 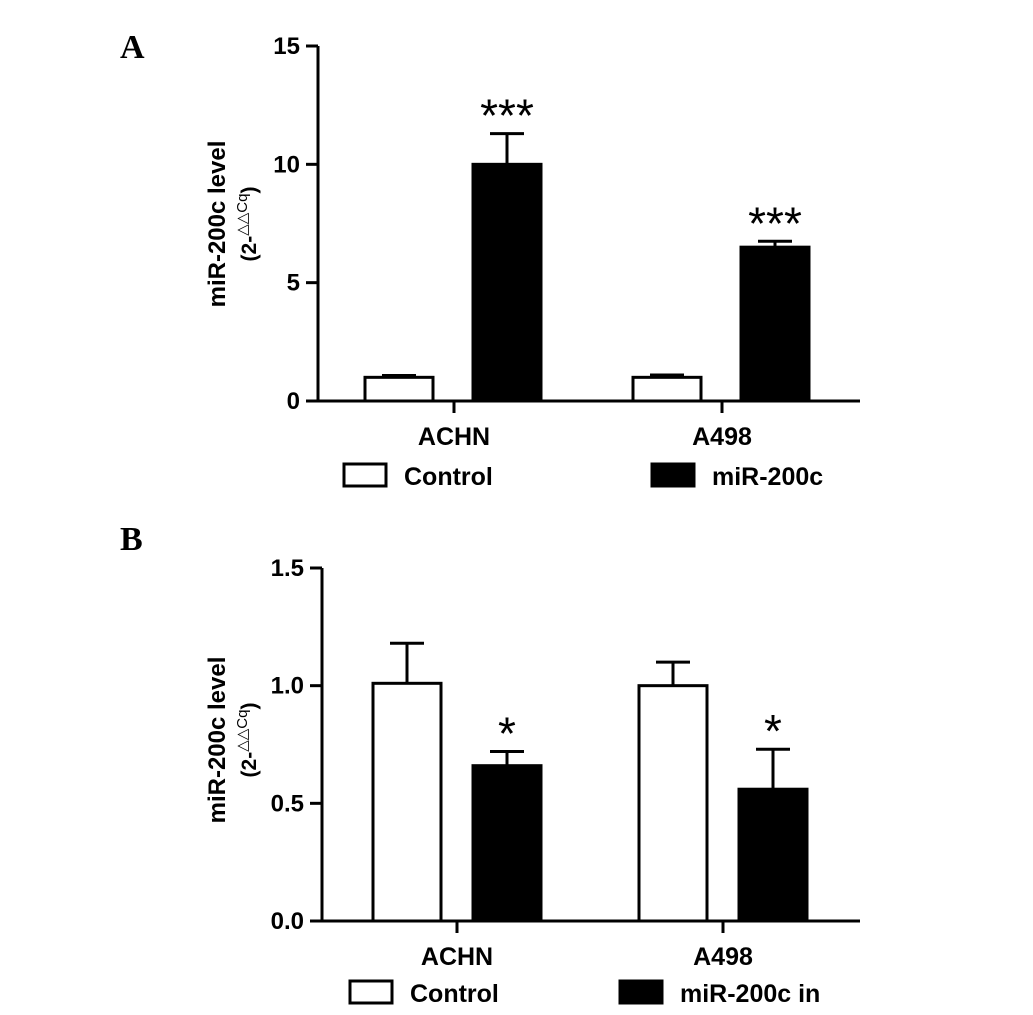 What do you see at coordinates (286, 164) in the screenshot?
I see `y-tick-label: 10` at bounding box center [286, 164].